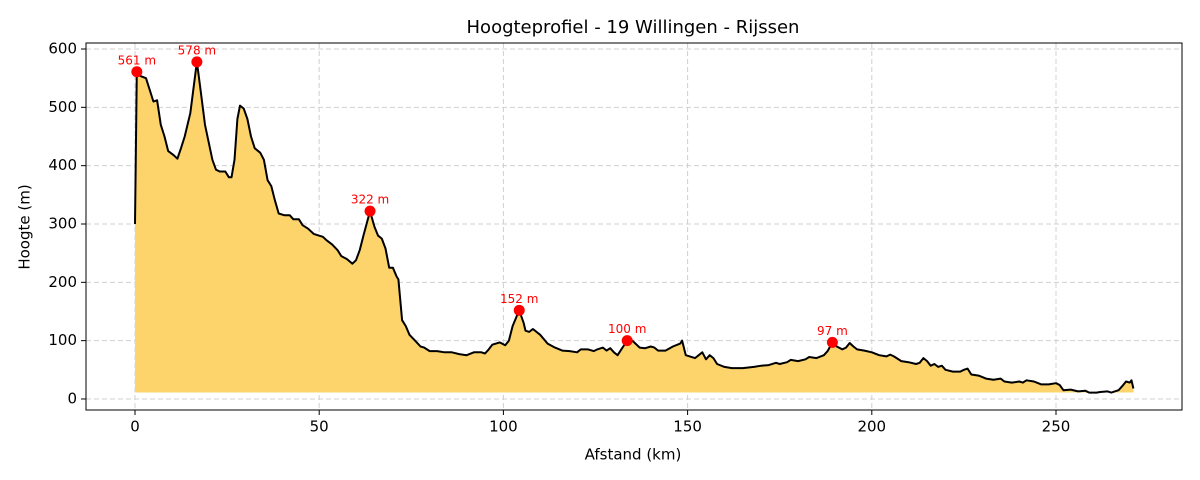 The height and width of the screenshot is (480, 1200). I want to click on y-axis-label: Hoogte (m), so click(25, 226).